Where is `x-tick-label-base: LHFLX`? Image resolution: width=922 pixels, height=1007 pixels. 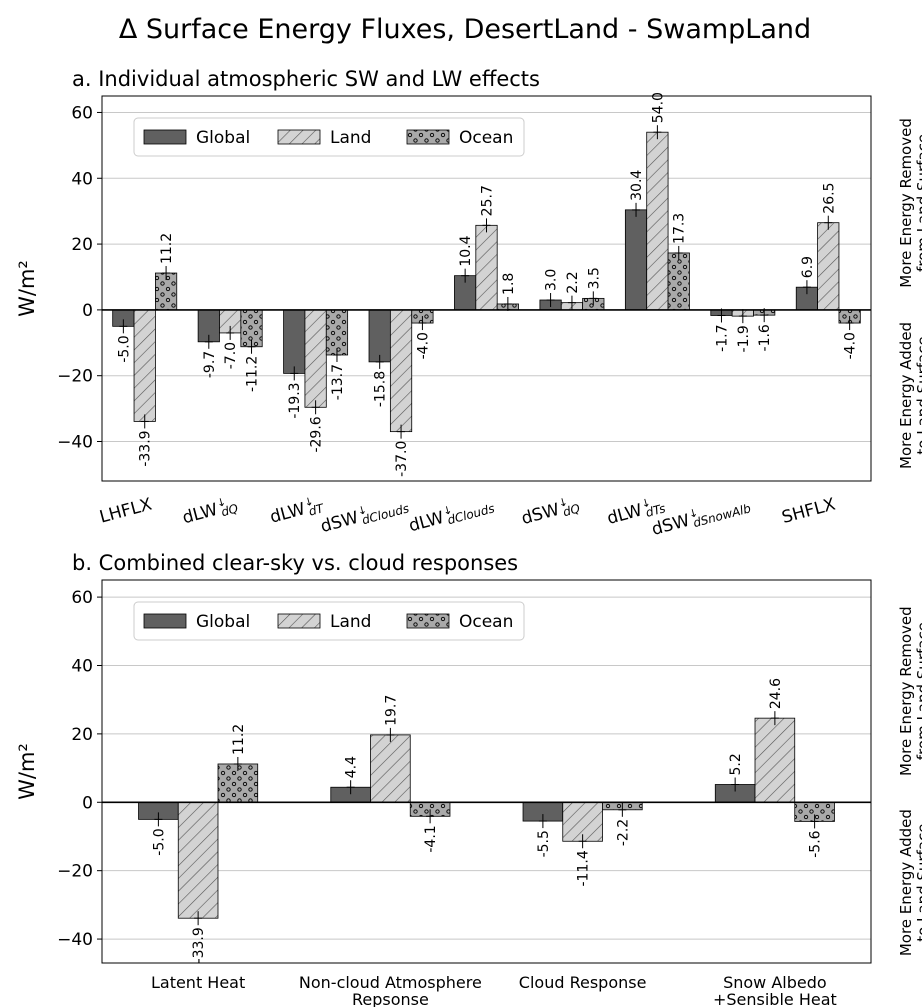
x-tick-label-base: LHFLX is located at coordinates (125, 510).